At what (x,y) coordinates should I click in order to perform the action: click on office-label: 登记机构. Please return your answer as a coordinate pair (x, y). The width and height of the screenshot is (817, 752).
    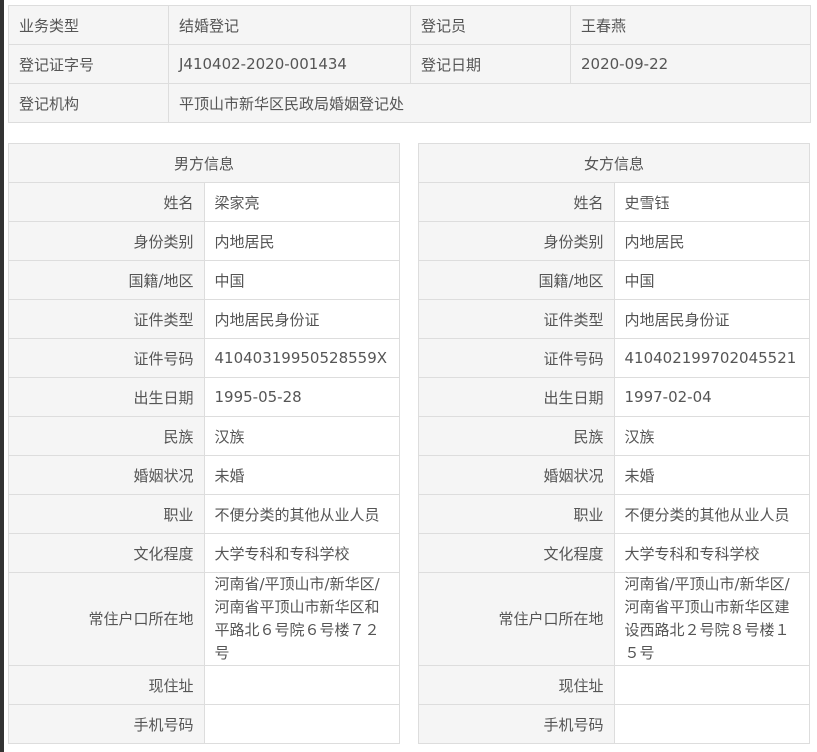
    Looking at the image, I should click on (88, 103).